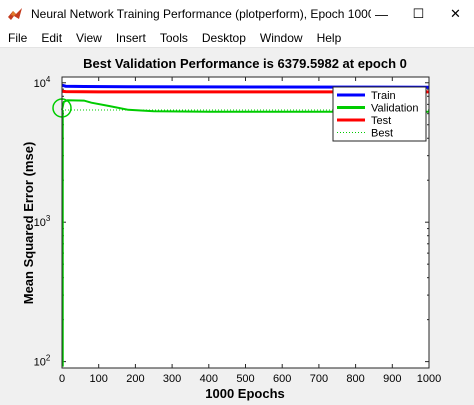 This screenshot has width=474, height=405. What do you see at coordinates (355, 379) in the screenshot?
I see `x-tick-label: 800` at bounding box center [355, 379].